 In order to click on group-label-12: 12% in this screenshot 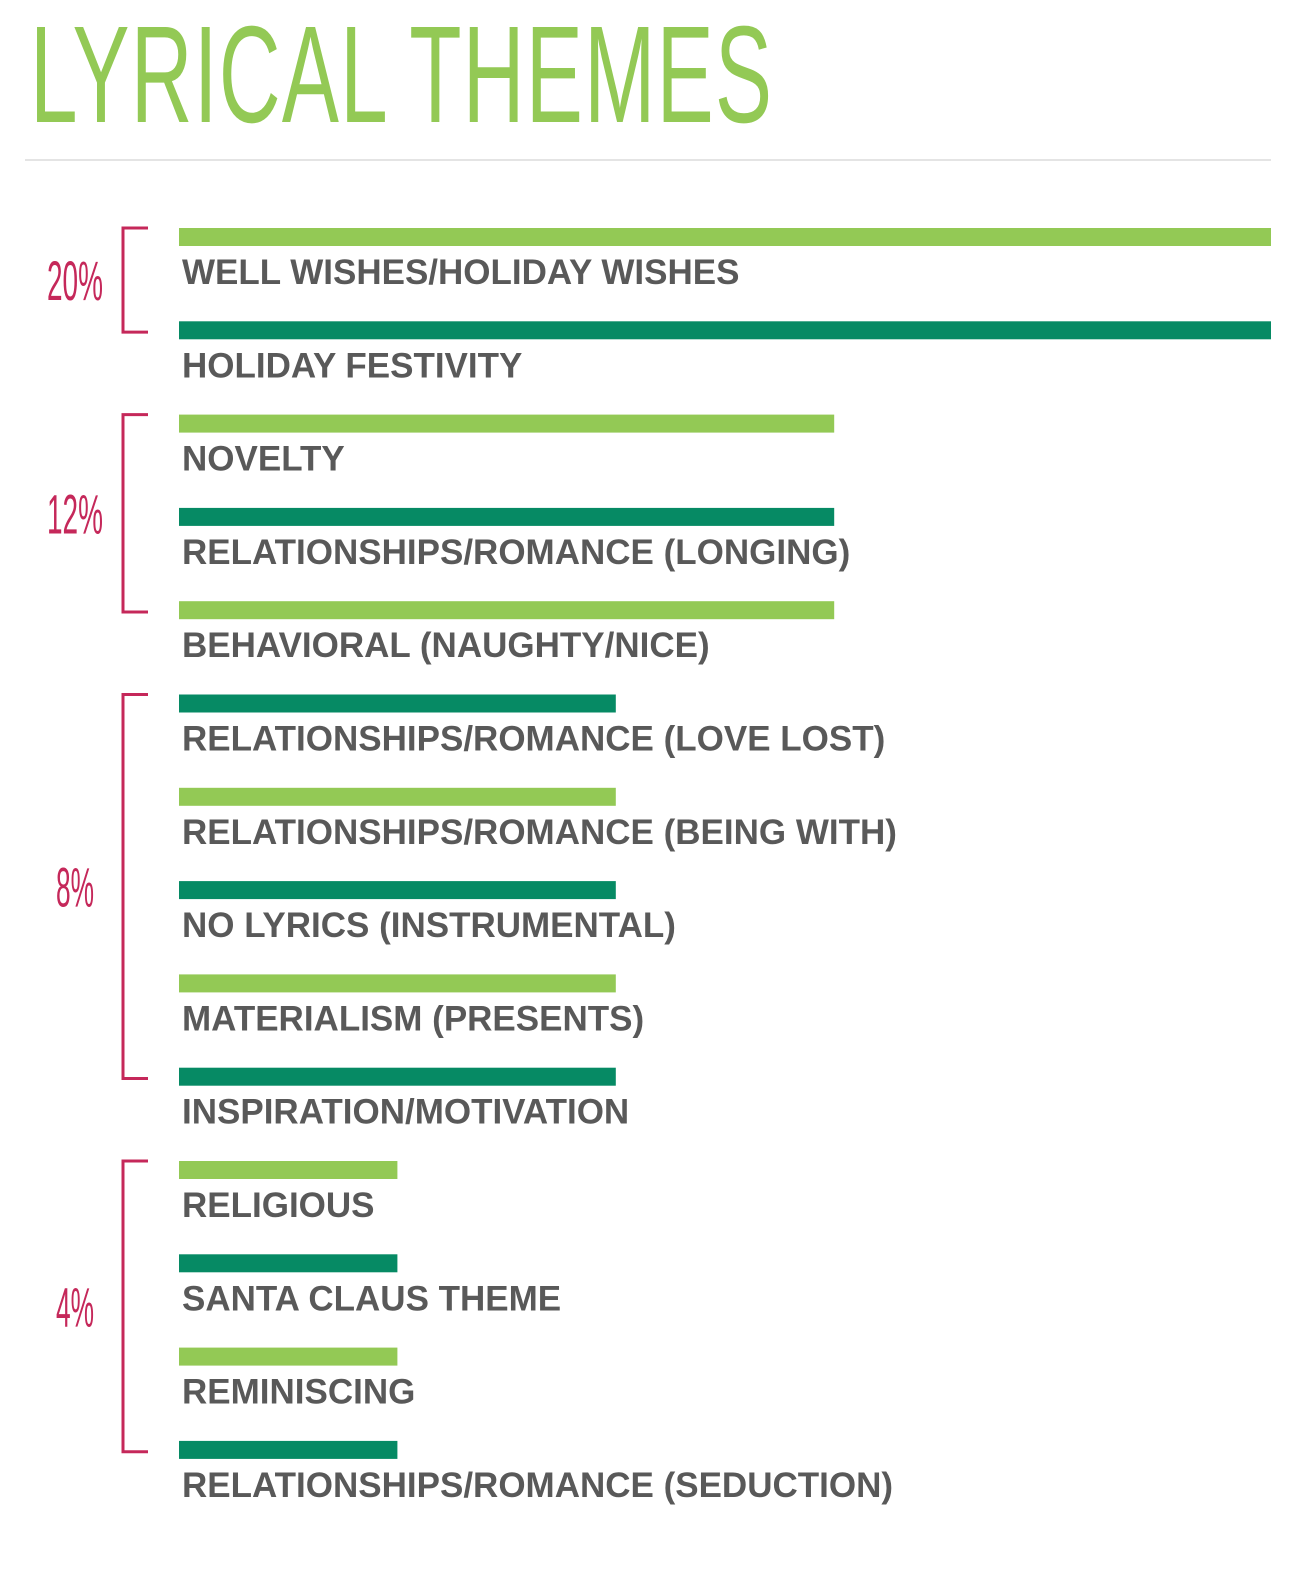, I will do `click(75, 513)`.